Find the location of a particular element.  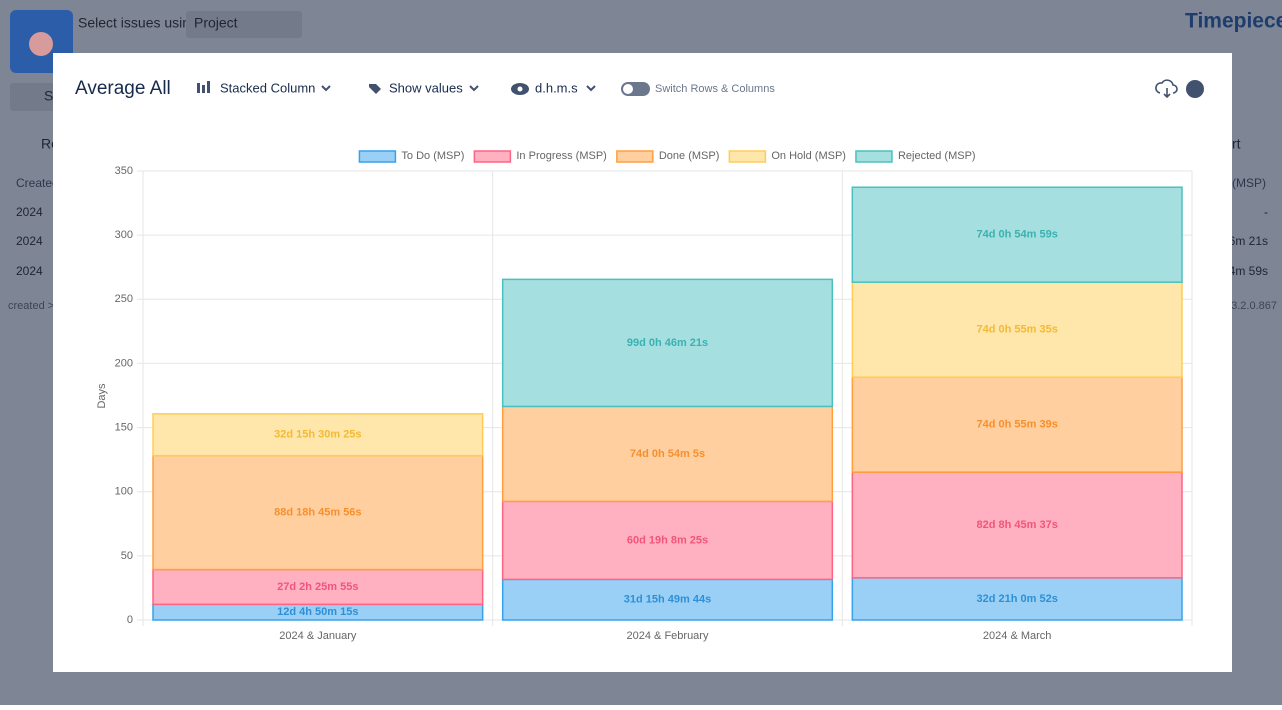

value-label: 82d 8h 45m 37s is located at coordinates (1016, 525).